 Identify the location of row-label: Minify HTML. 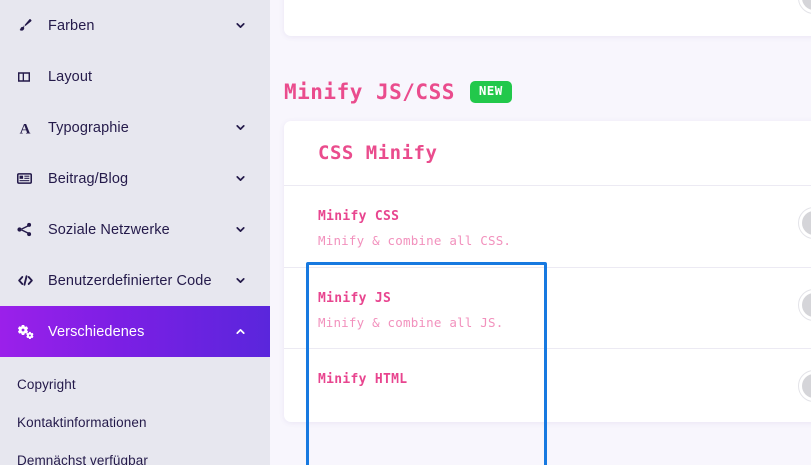
(363, 379).